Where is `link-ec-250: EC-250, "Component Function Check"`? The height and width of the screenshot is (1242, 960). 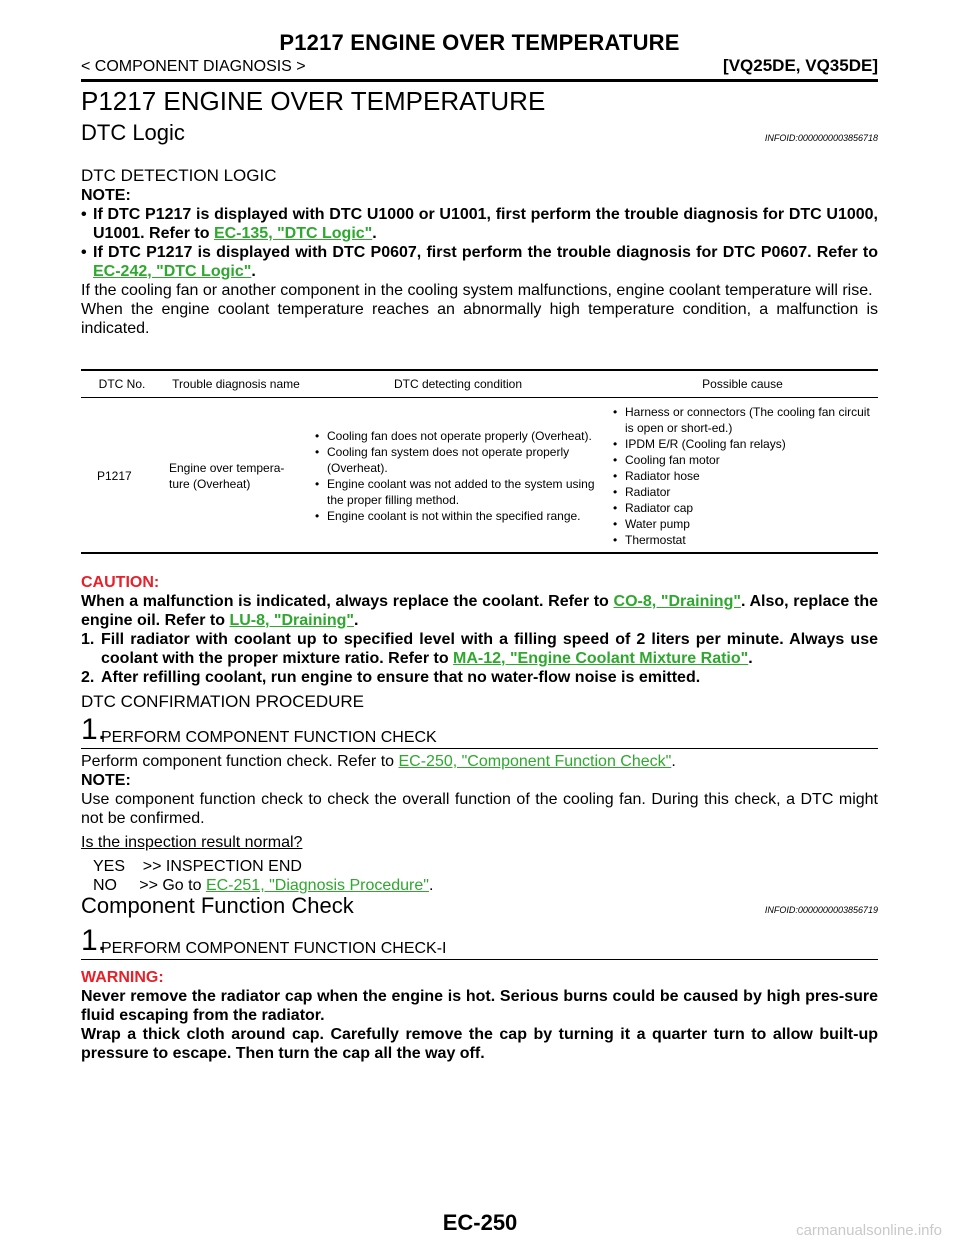
link-ec-250: EC-250, "Component Function Check" is located at coordinates (535, 761).